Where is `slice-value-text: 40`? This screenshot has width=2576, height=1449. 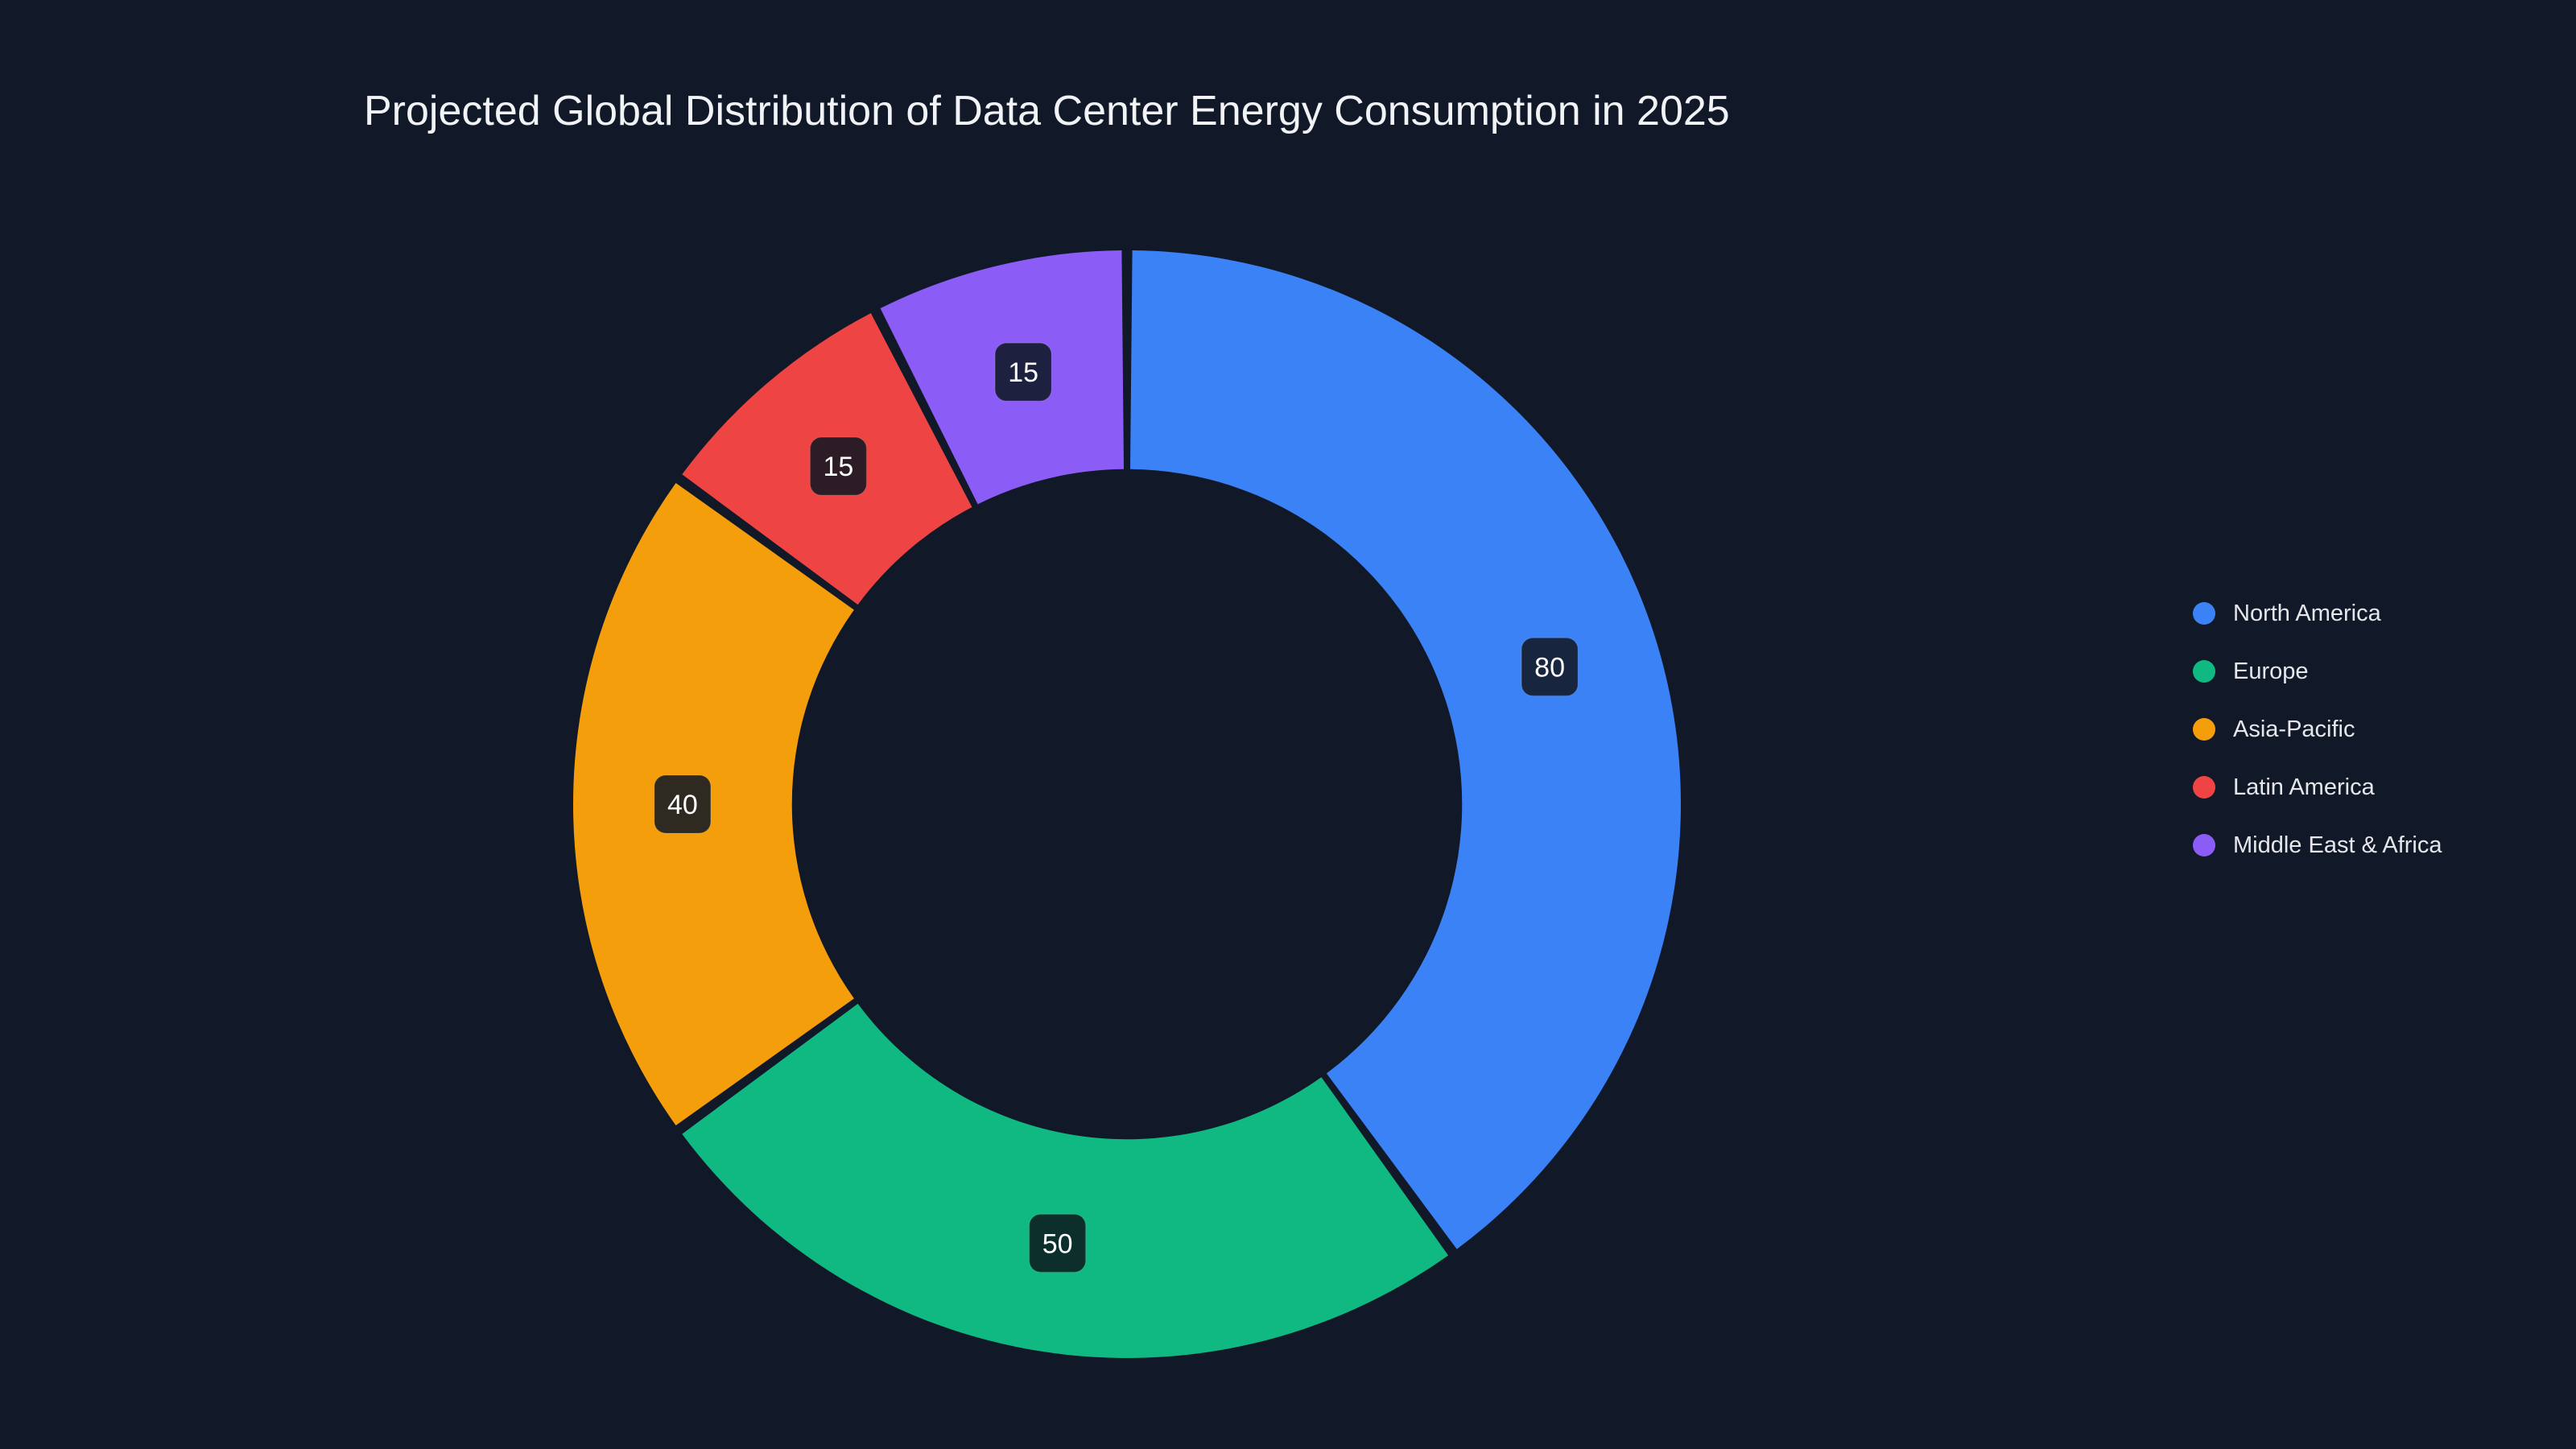 slice-value-text: 40 is located at coordinates (682, 805).